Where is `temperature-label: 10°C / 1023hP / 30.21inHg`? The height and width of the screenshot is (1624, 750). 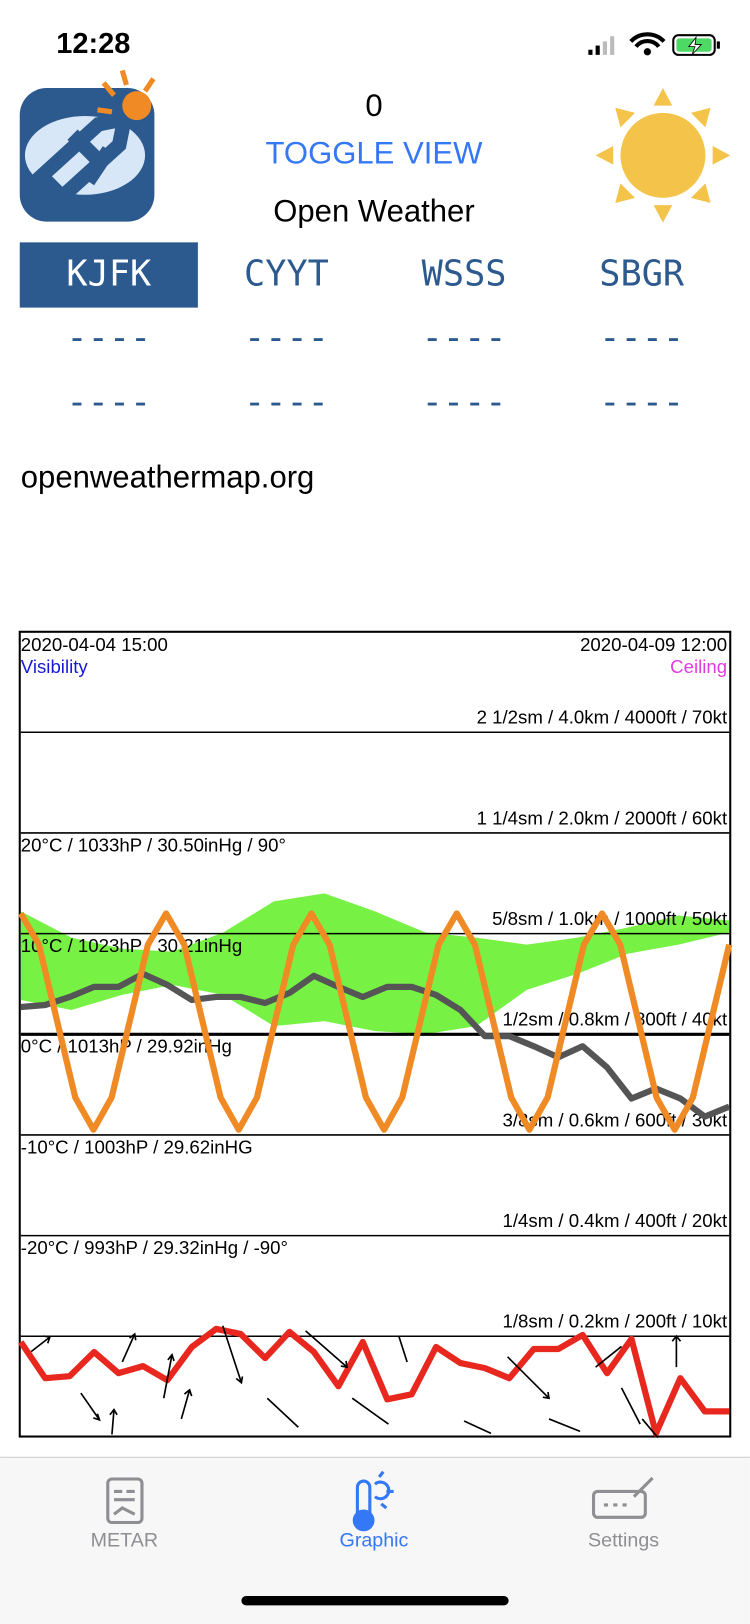
temperature-label: 10°C / 1023hP / 30.21inHg is located at coordinates (131, 945).